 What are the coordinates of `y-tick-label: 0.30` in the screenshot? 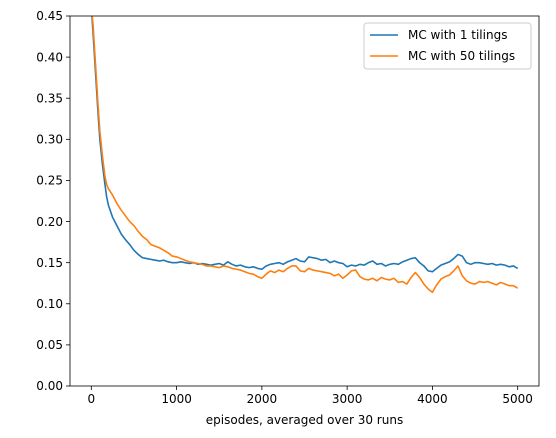 It's located at (49, 140).